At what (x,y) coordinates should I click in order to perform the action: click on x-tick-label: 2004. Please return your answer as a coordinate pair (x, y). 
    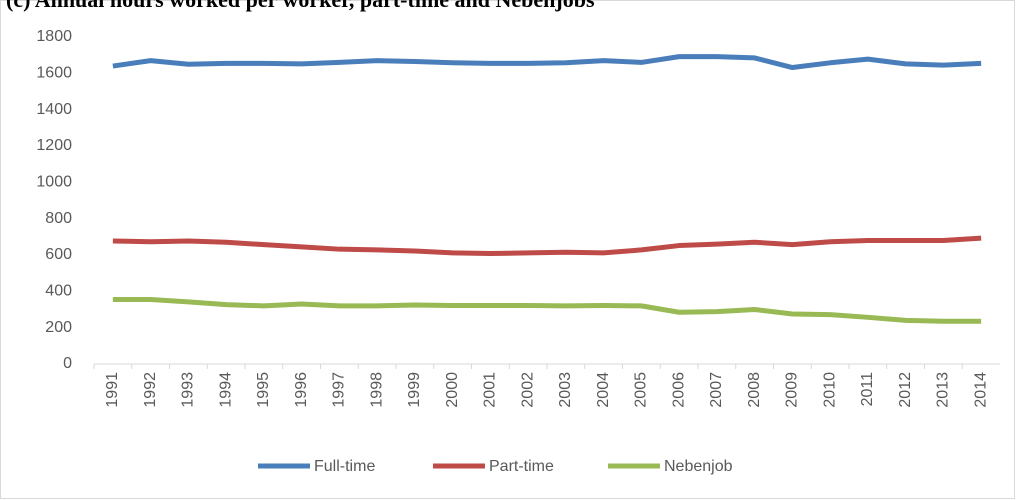
    Looking at the image, I should click on (603, 390).